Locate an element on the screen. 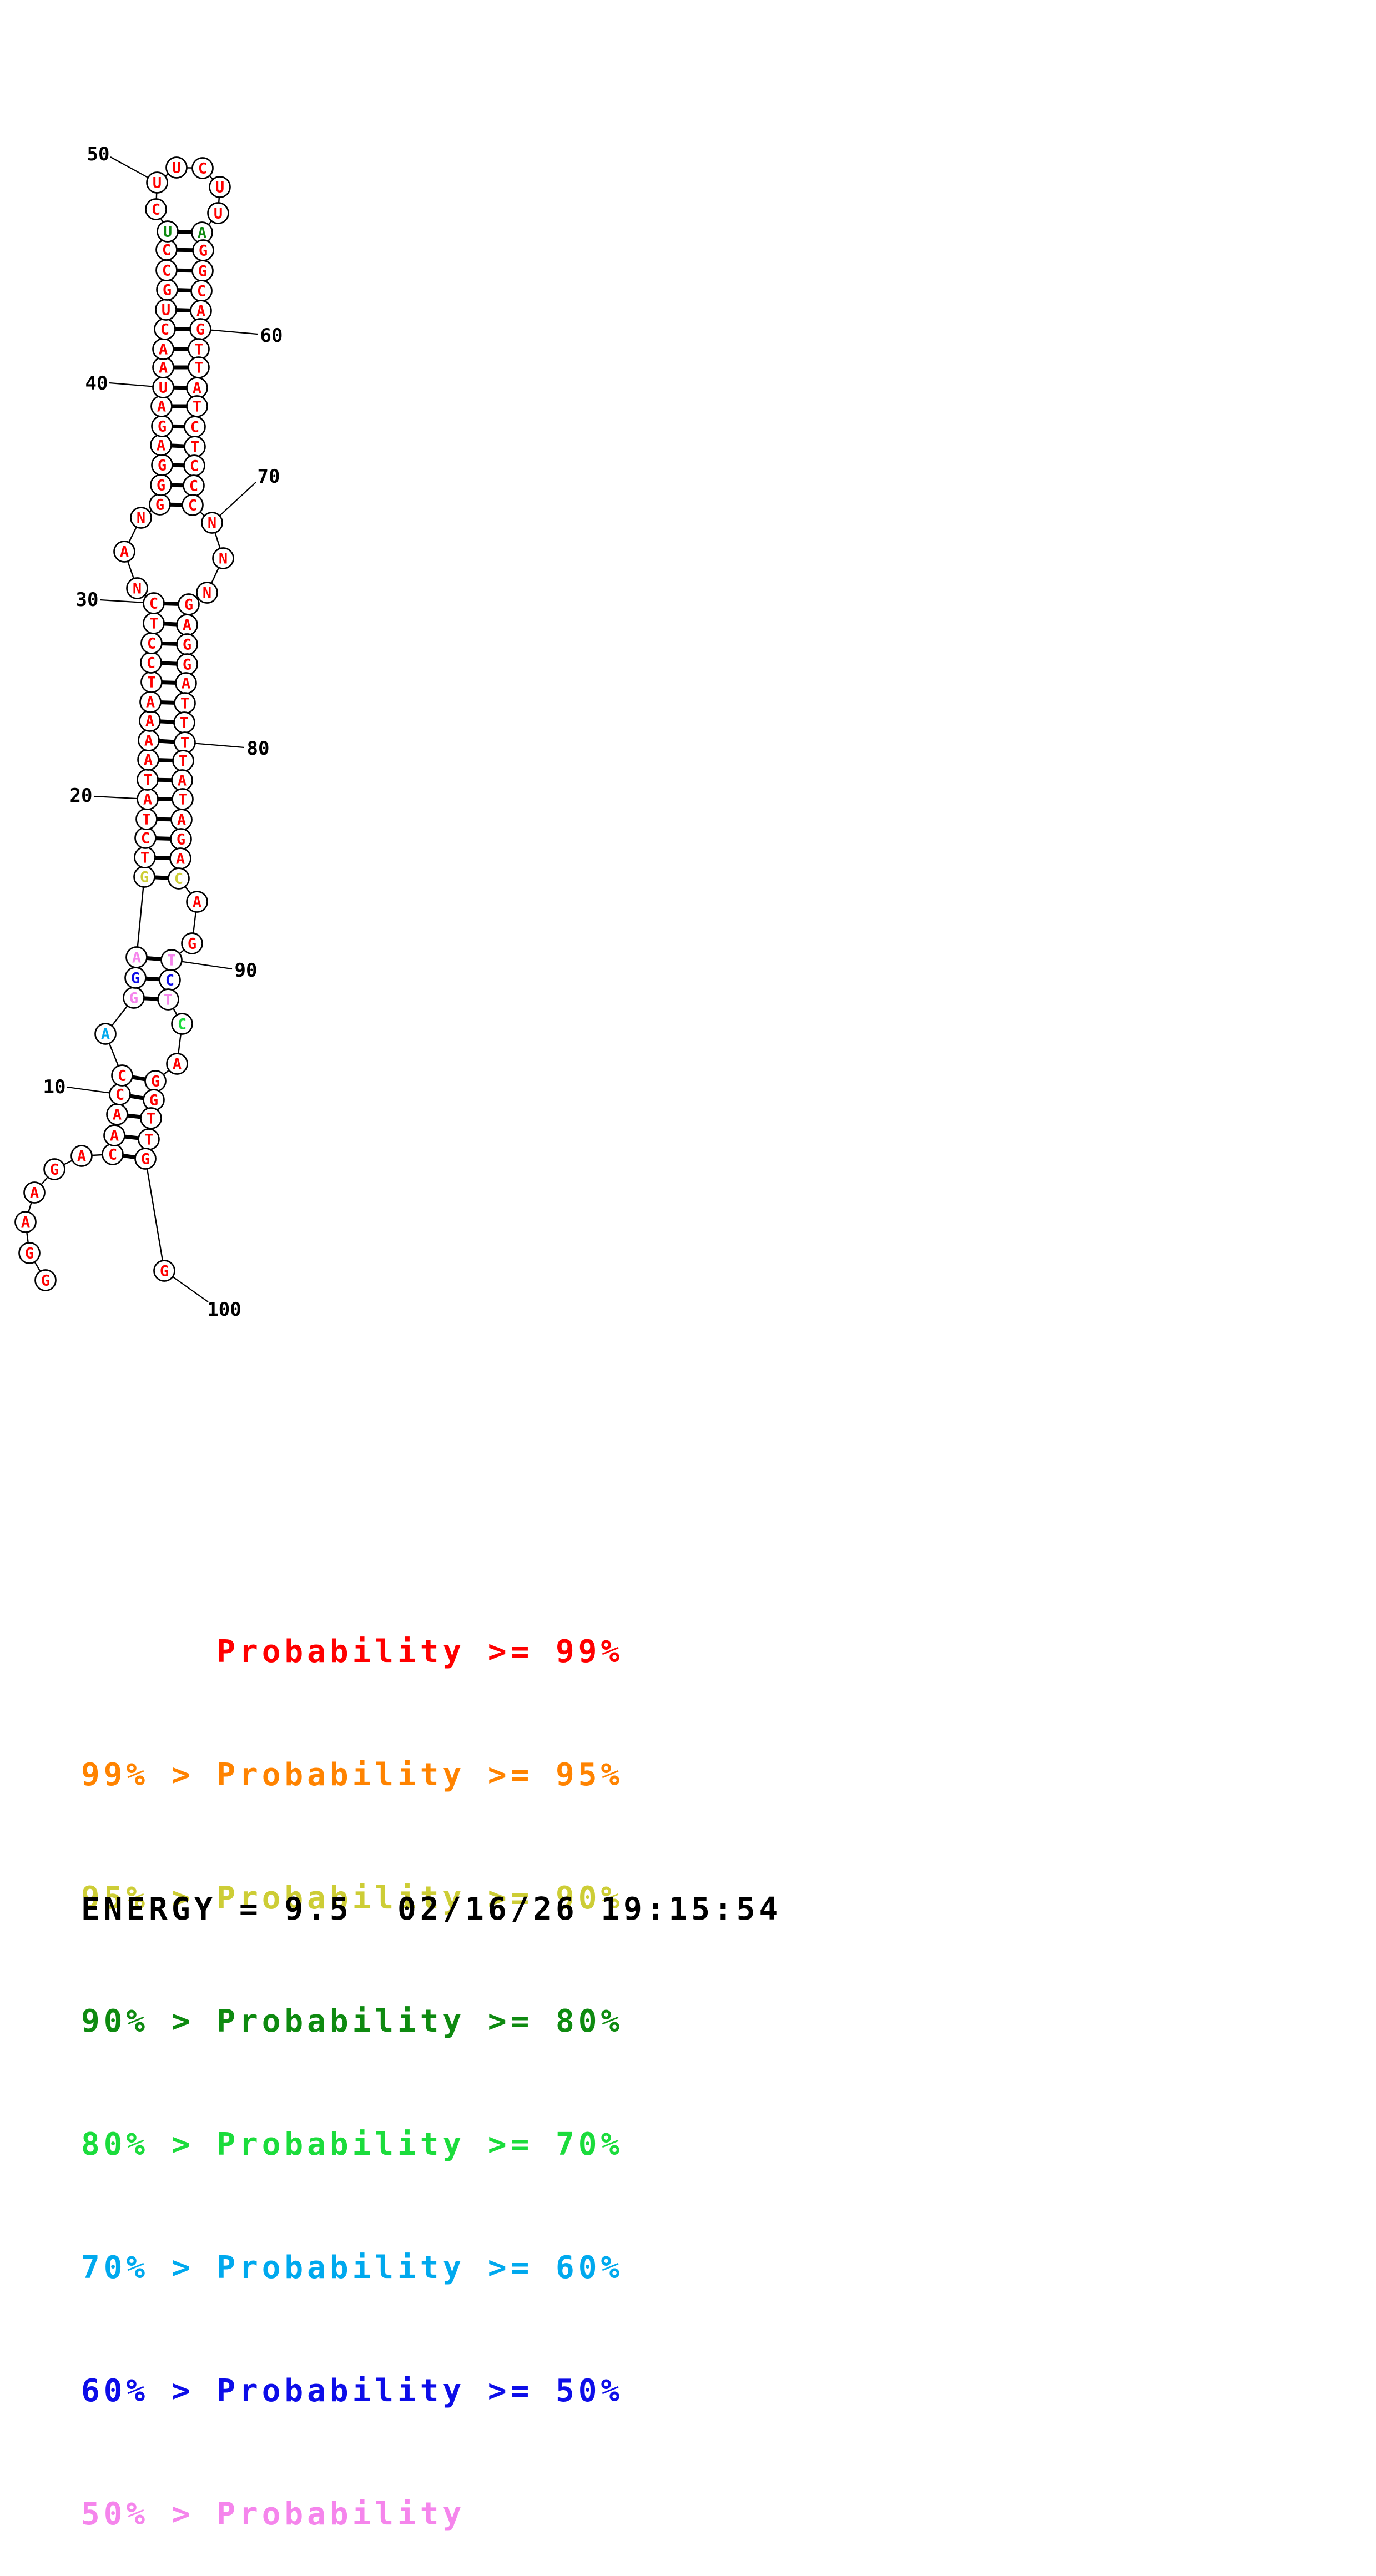  nucleotide-64-T: T is located at coordinates (197, 407).